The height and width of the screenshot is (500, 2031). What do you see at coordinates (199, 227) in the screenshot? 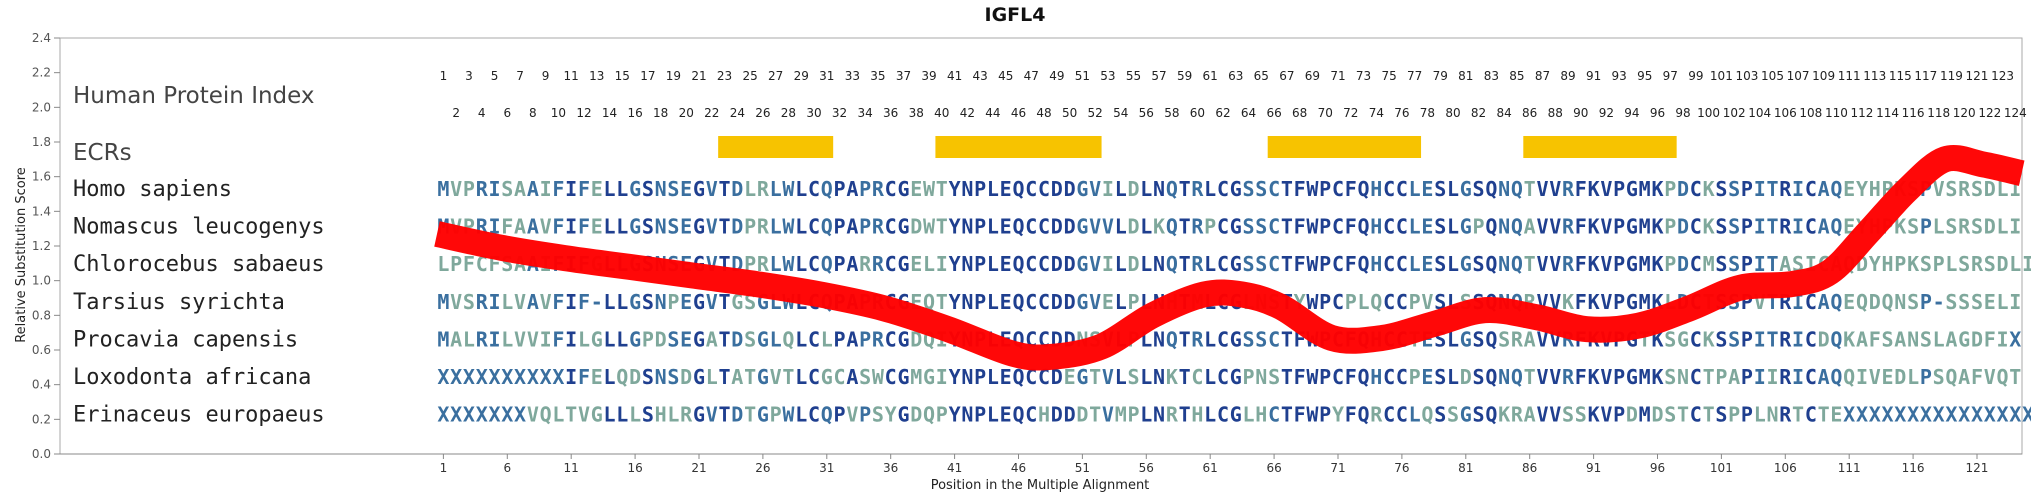
I see `species-label: Nomascus leucogenys` at bounding box center [199, 227].